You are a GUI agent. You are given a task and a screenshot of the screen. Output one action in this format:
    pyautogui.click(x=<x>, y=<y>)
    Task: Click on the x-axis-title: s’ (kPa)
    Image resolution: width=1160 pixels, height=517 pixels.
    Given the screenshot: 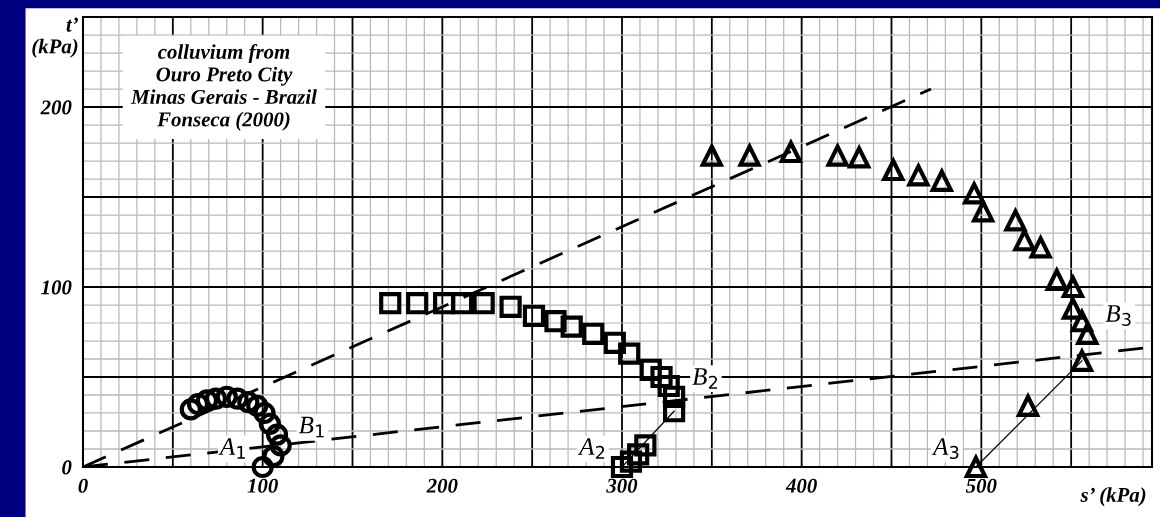 What is the action you would take?
    pyautogui.click(x=1113, y=497)
    